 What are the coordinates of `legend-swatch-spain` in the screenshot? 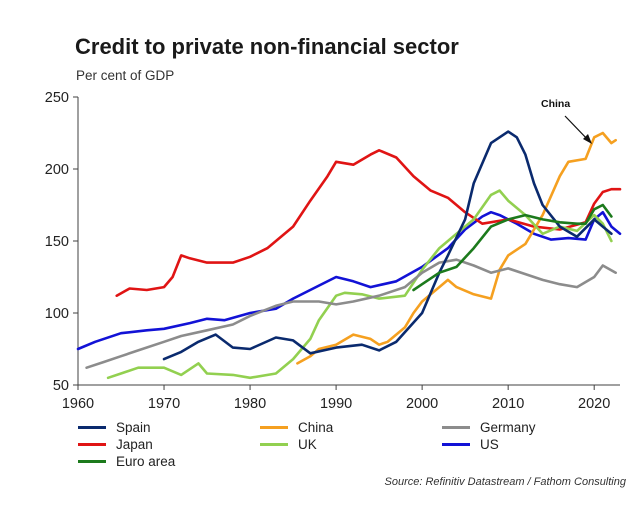 It's located at (92, 427).